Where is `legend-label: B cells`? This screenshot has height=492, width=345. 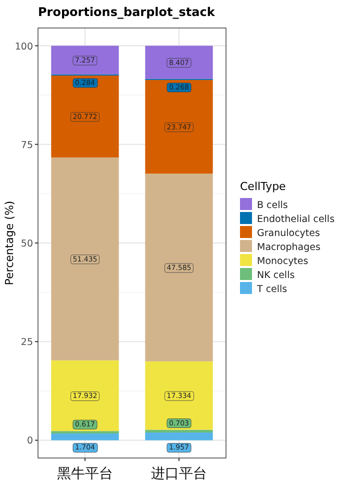
legend-label: B cells is located at coordinates (272, 205).